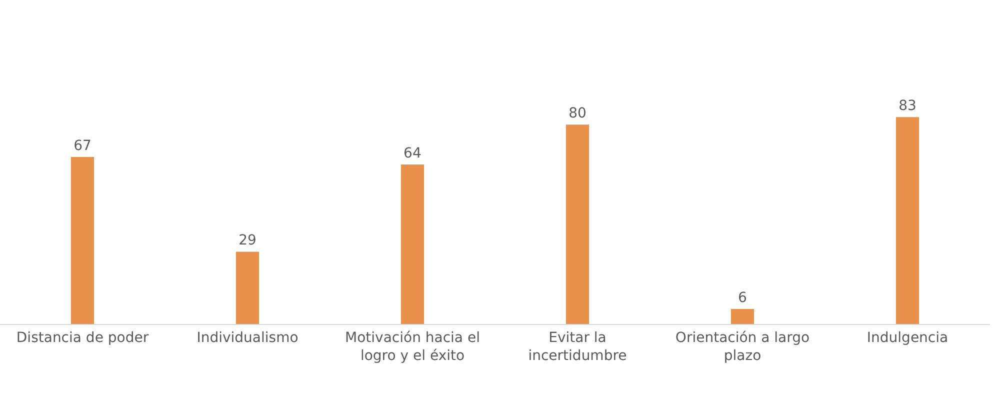  I want to click on data-label: 83, so click(907, 106).